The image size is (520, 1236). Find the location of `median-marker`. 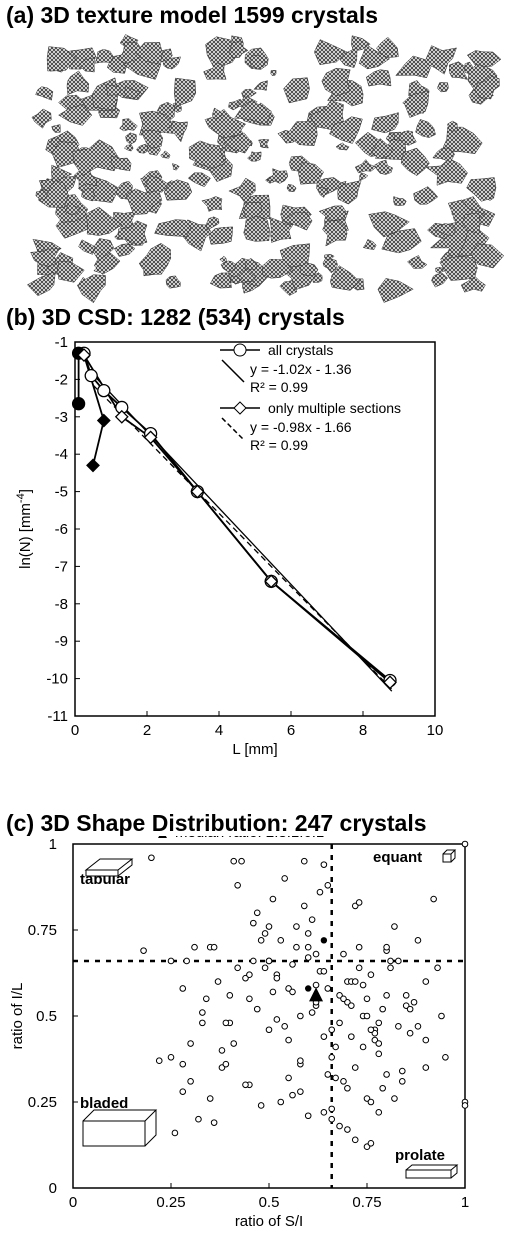

median-marker is located at coordinates (316, 994).